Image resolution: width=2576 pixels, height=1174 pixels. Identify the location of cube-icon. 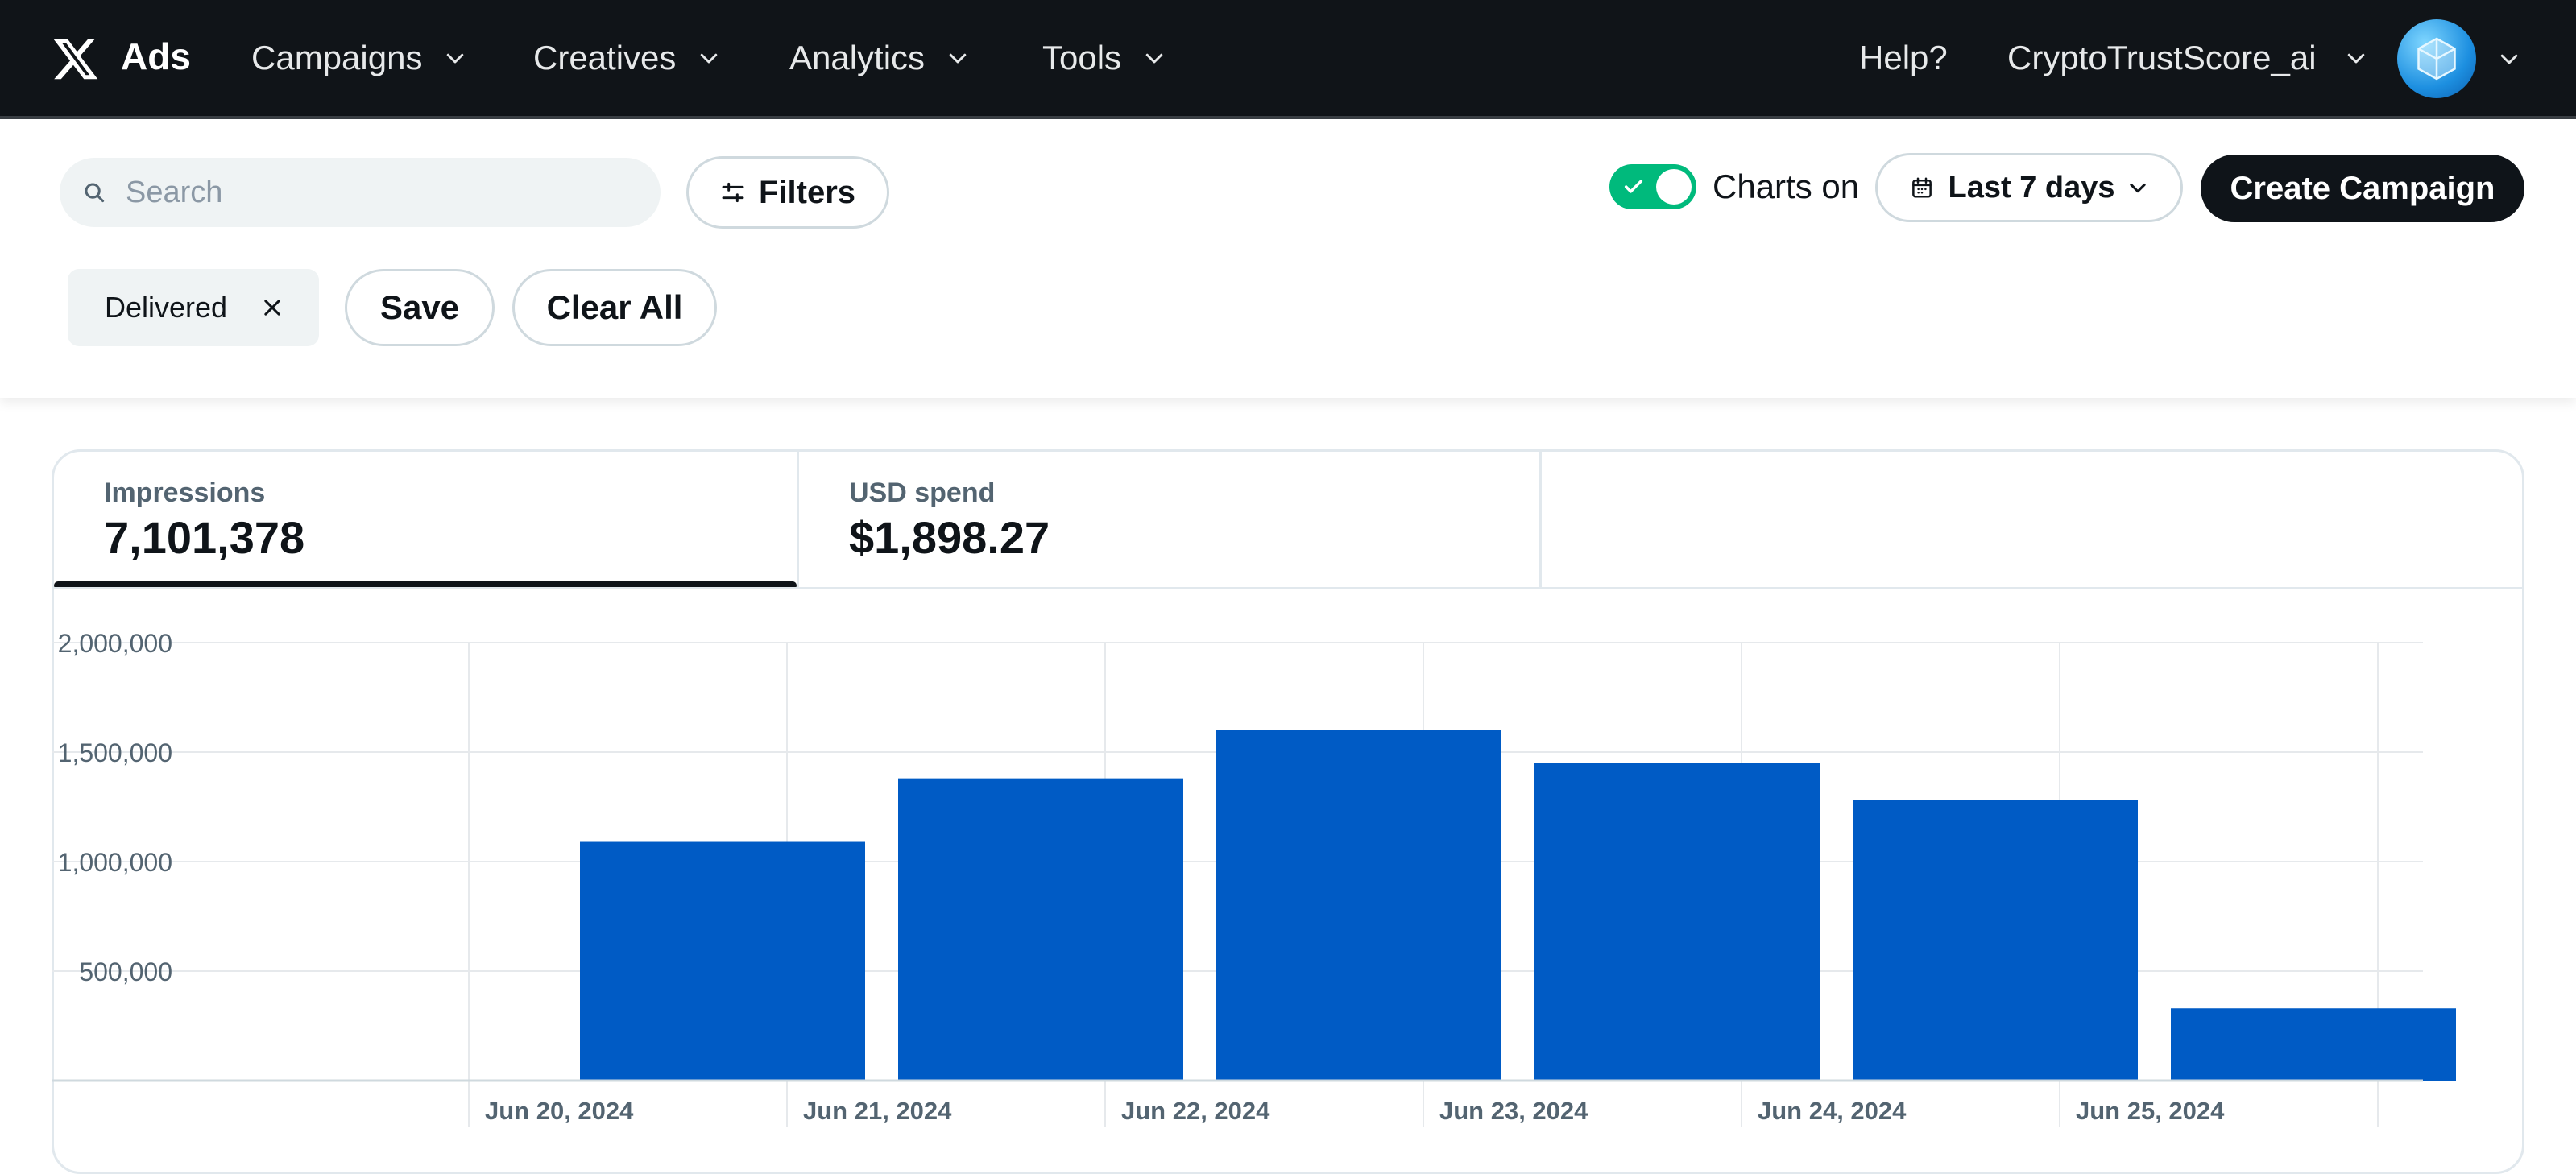
(2436, 59).